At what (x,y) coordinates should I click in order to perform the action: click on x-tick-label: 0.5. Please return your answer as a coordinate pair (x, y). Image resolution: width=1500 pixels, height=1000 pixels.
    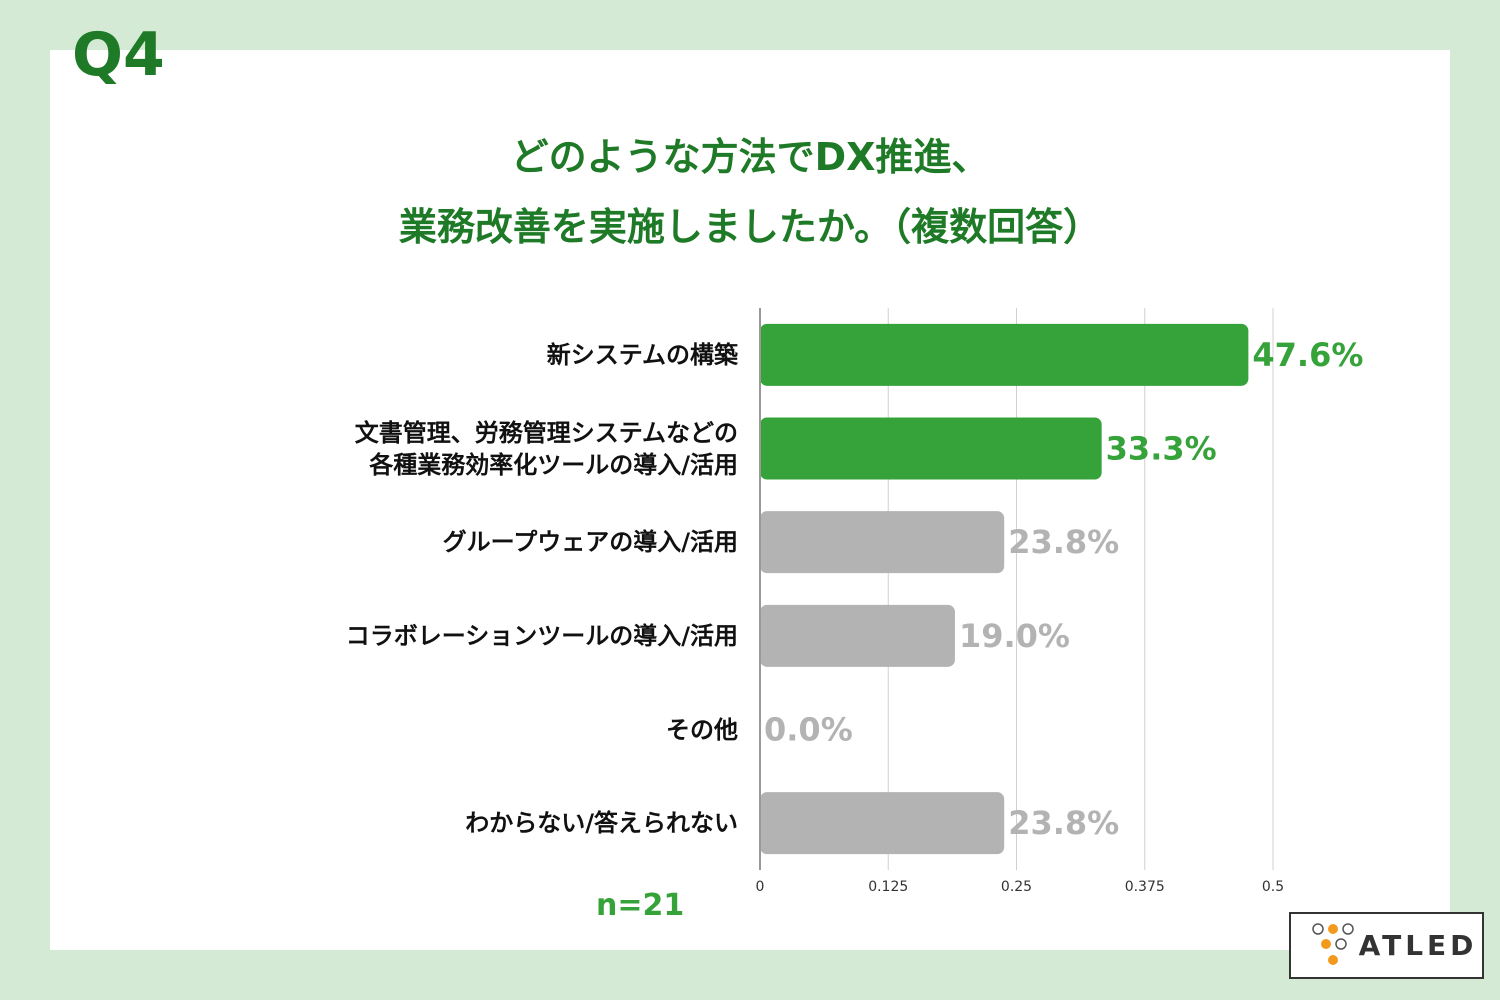
    Looking at the image, I should click on (1273, 887).